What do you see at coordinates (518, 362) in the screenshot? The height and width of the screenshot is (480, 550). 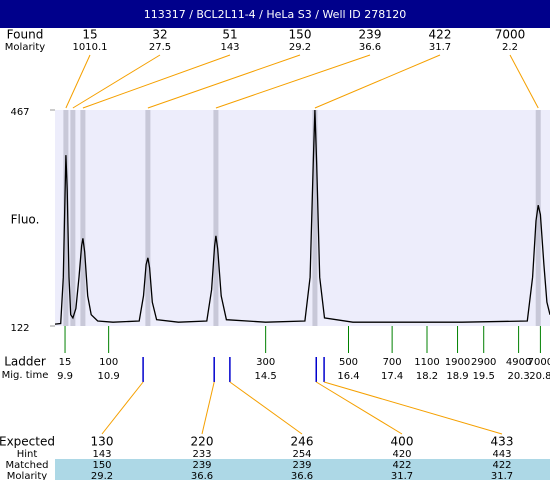 I see `ladder-size: 4900` at bounding box center [518, 362].